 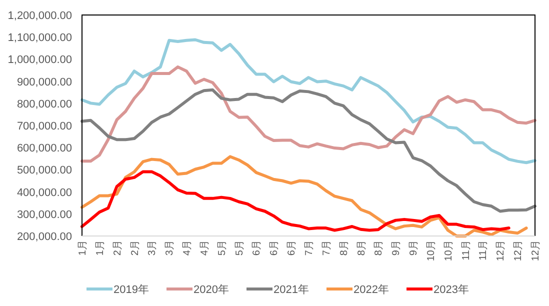 I want to click on legend-label: 2019年, so click(x=131, y=290).